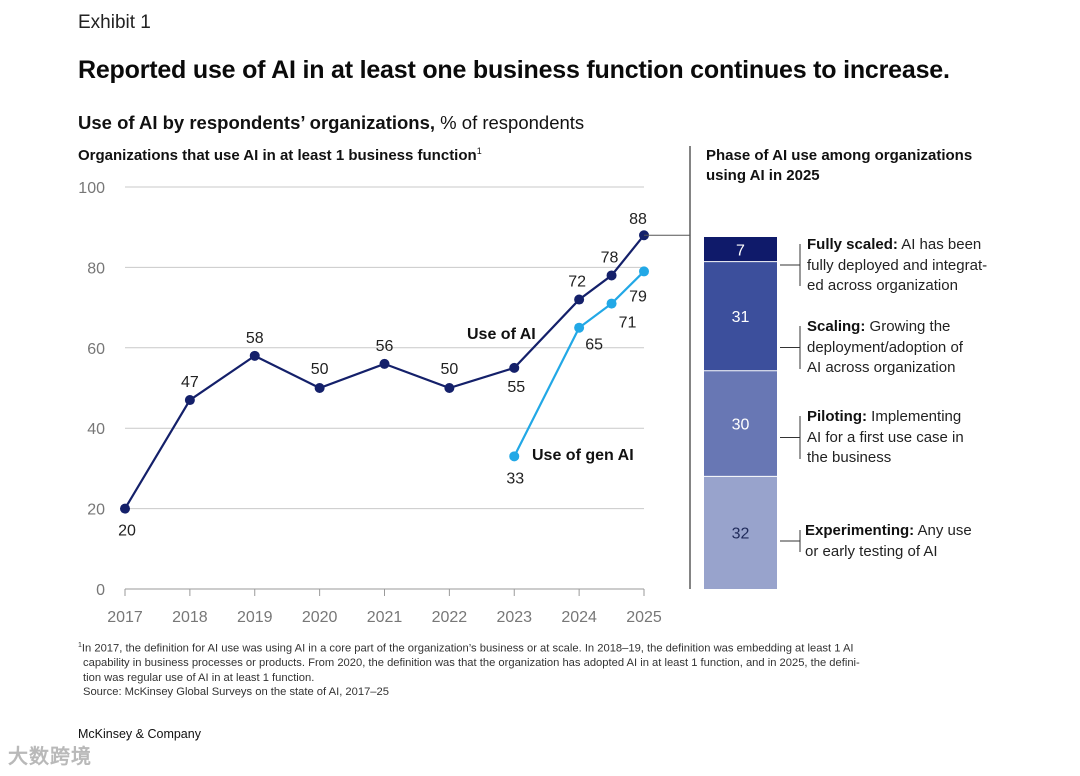  I want to click on data-label: 33, so click(515, 478).